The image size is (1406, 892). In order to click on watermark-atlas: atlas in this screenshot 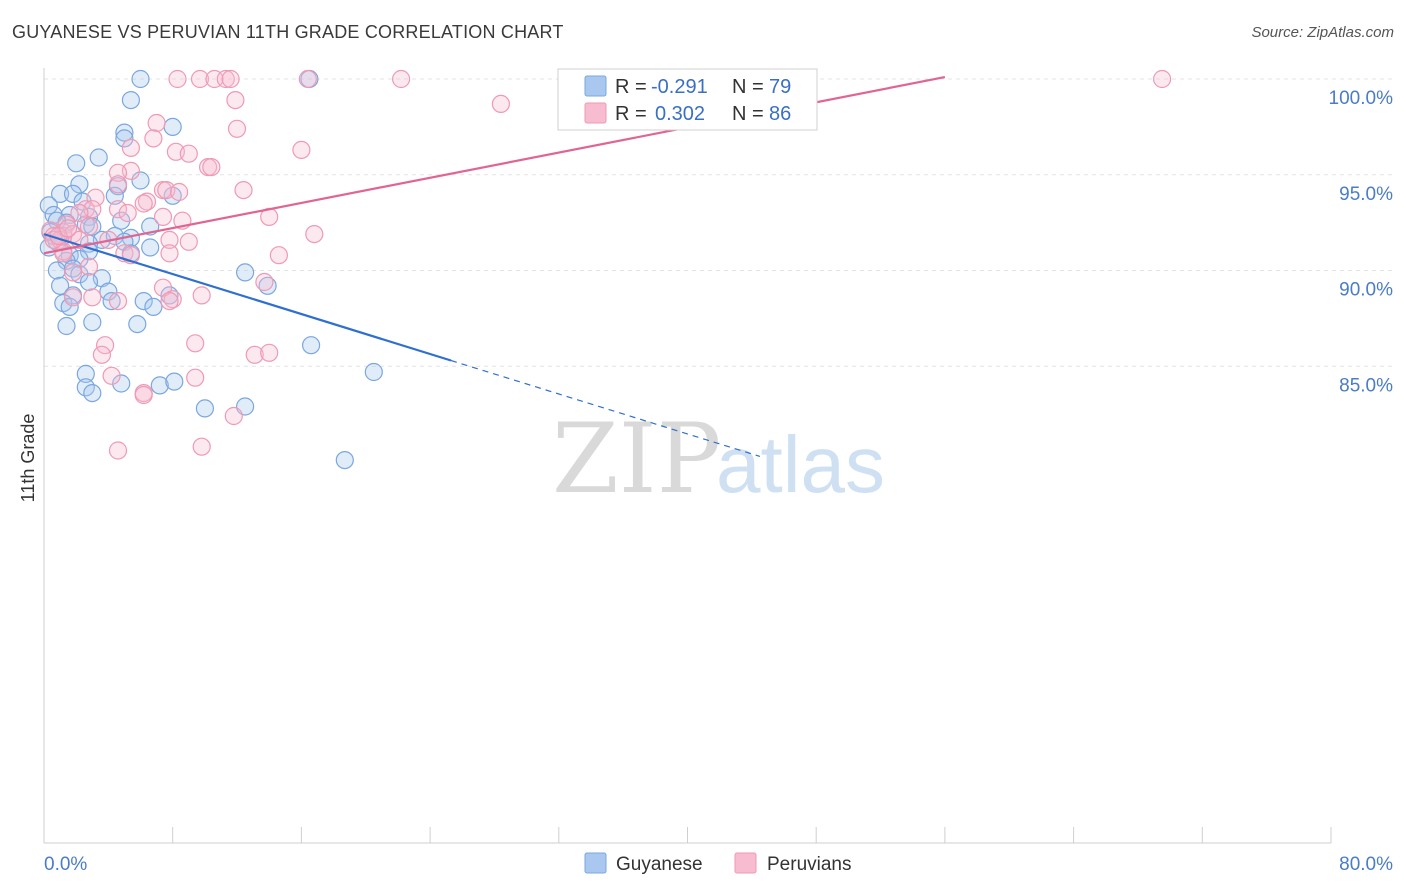, I will do `click(800, 464)`.